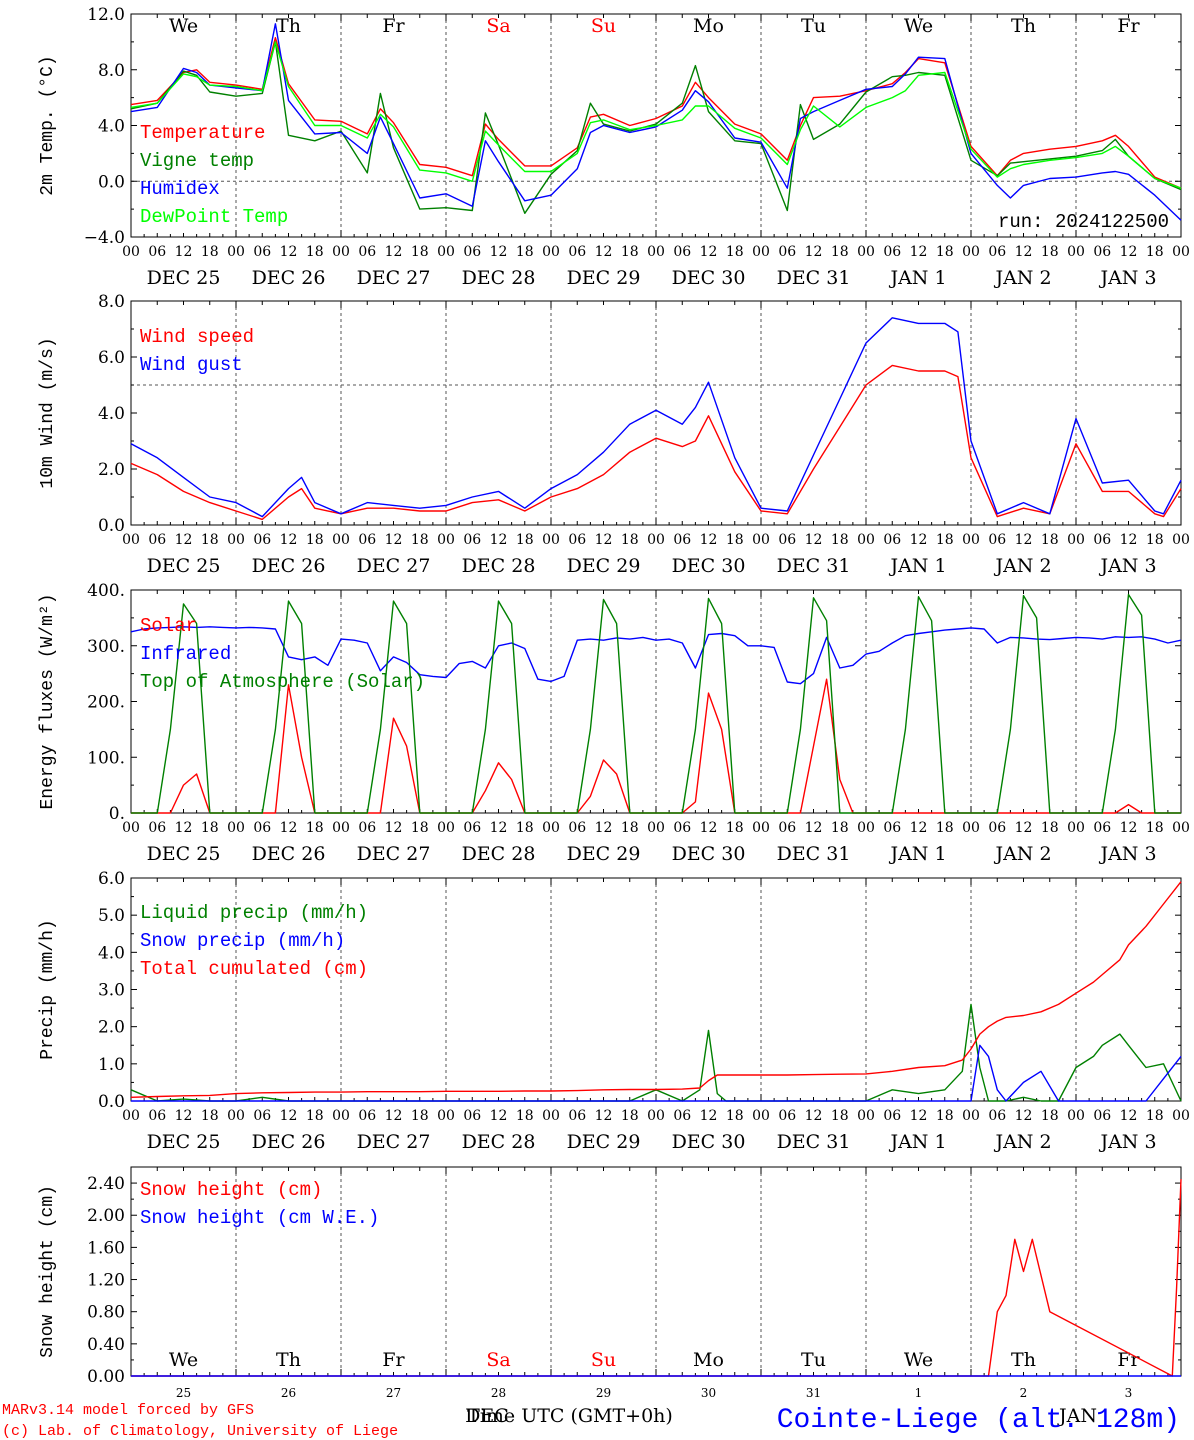  I want to click on y-tick-label: 6.0, so click(111, 358).